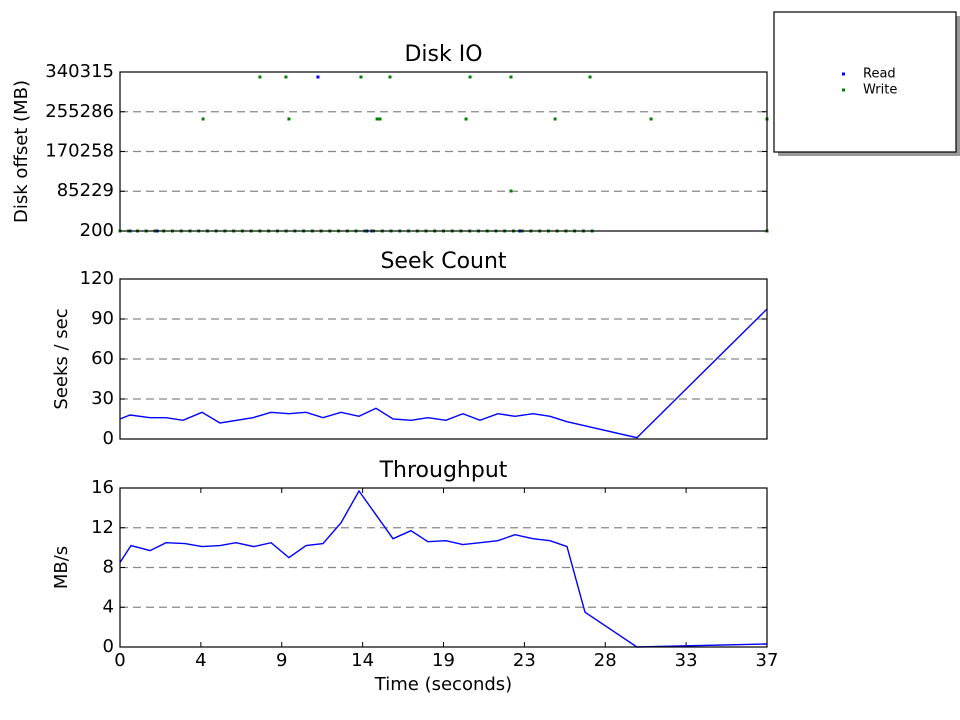 The image size is (960, 720). What do you see at coordinates (362, 660) in the screenshot?
I see `x-tick-label: 14` at bounding box center [362, 660].